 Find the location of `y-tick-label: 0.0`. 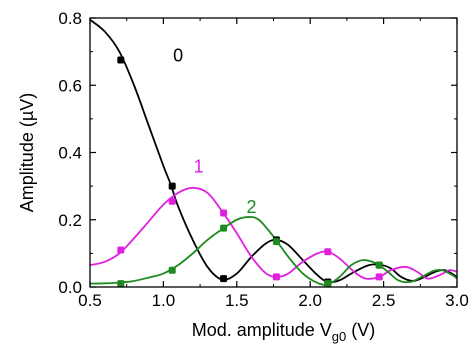

y-tick-label: 0.0 is located at coordinates (70, 287).